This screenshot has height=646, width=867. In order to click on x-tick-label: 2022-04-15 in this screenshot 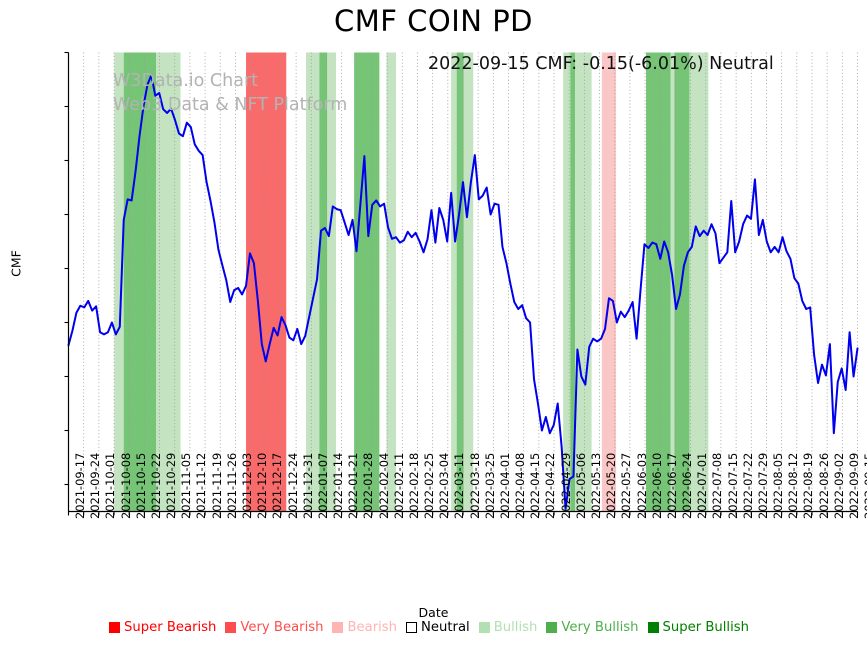, I will do `click(535, 485)`.